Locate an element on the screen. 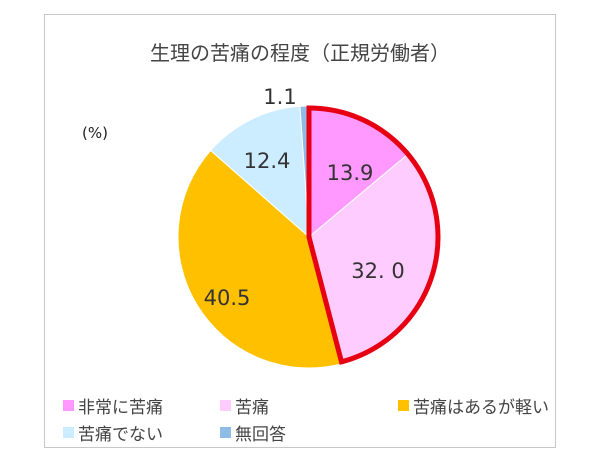  legend-label: 苦痛はあるが軽い is located at coordinates (481, 408).